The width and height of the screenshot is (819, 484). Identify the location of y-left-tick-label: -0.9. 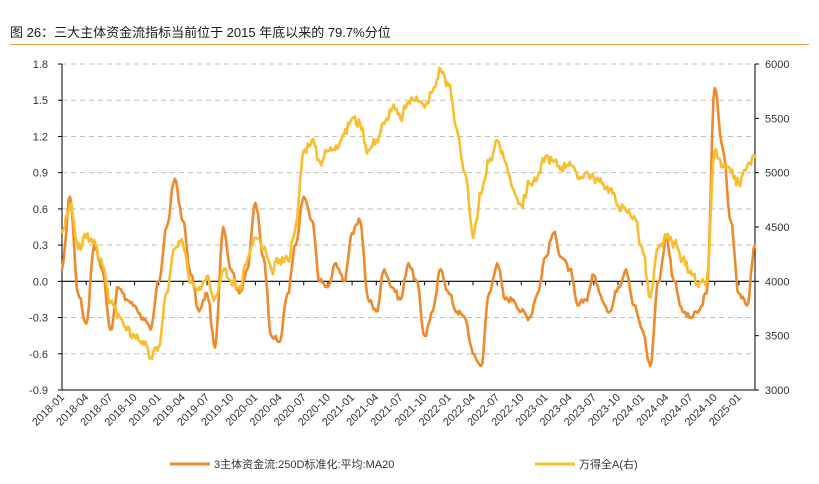
(38, 391).